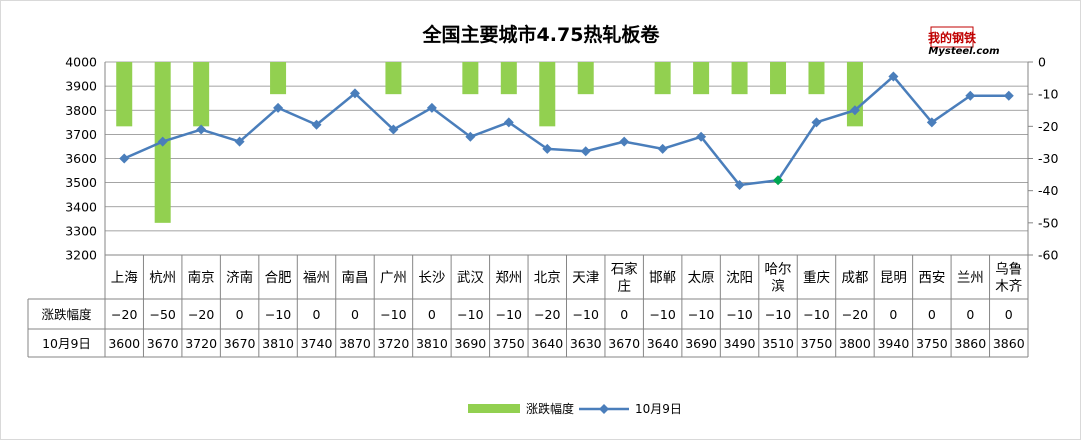 The height and width of the screenshot is (441, 1081). Describe the element at coordinates (550, 408) in the screenshot. I see `legend-label-bar: 涨跌幅度` at that location.